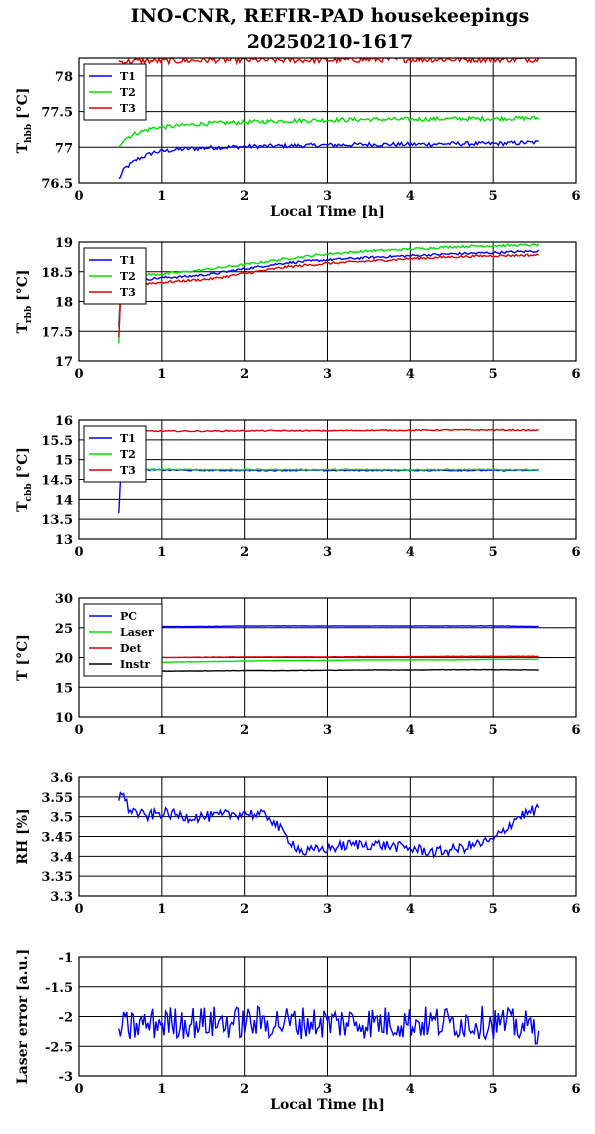 This screenshot has width=595, height=1134. I want to click on y-tick-label: 3.55, so click(57, 798).